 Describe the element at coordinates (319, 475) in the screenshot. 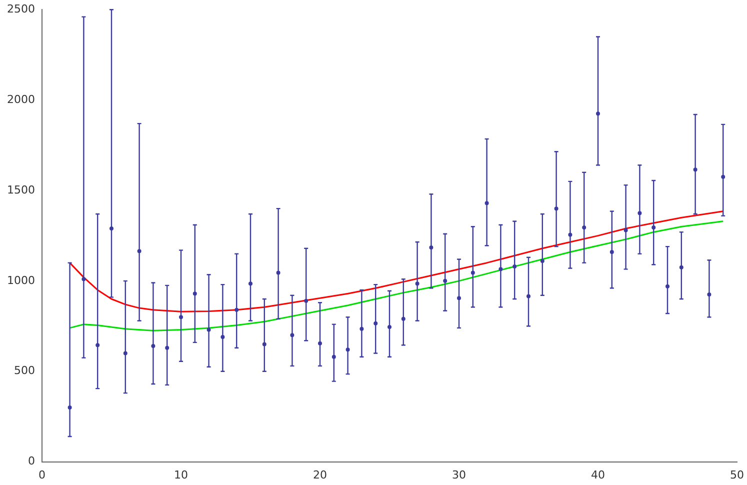

I see `x-tick-label: 20` at that location.